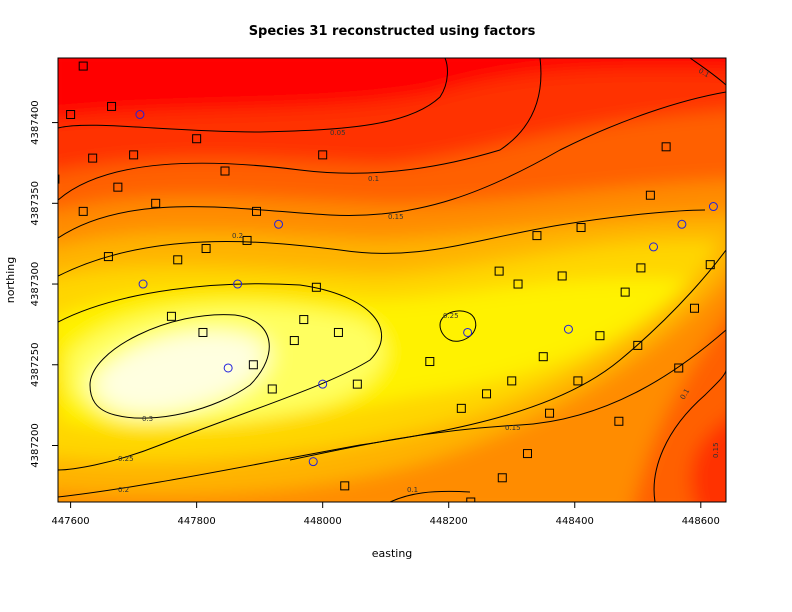 The height and width of the screenshot is (612, 792). Describe the element at coordinates (392, 31) in the screenshot. I see `chart-title: Species 31 reconstructed using factors` at that location.